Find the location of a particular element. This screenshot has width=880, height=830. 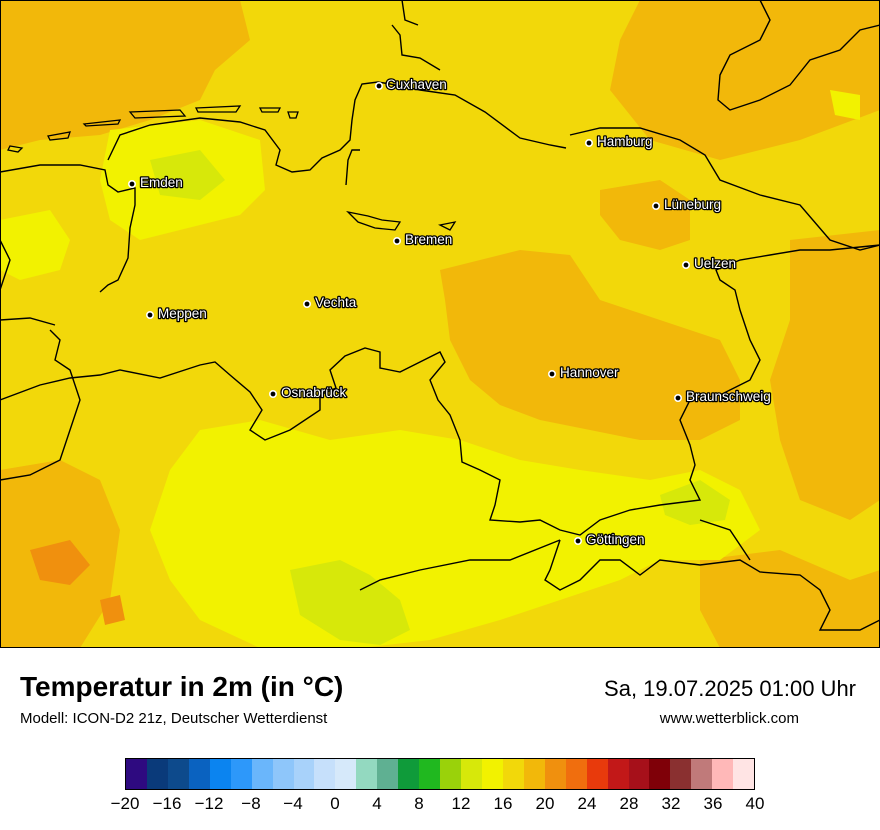

city-cuxhaven: Cuxhaven is located at coordinates (411, 84).